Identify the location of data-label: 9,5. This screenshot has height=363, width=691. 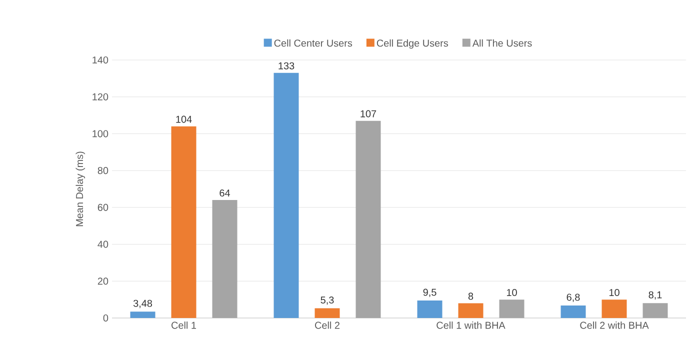
(429, 292).